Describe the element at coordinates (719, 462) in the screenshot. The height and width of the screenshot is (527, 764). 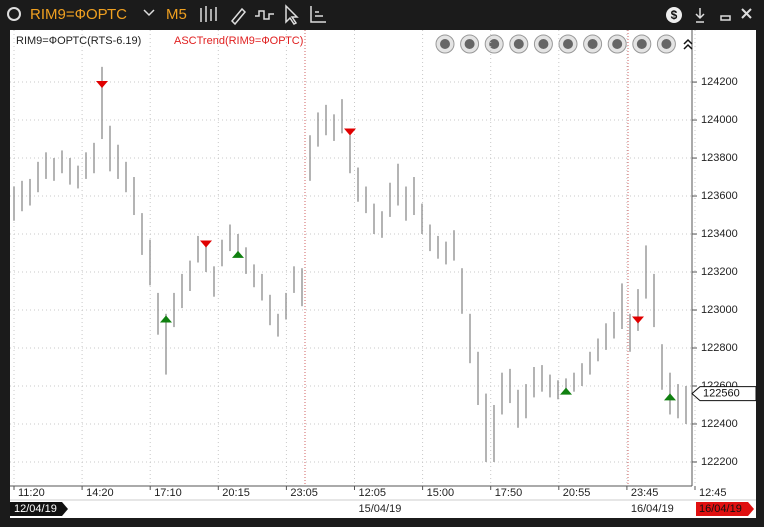
I see `y-tick-label: 122200` at that location.